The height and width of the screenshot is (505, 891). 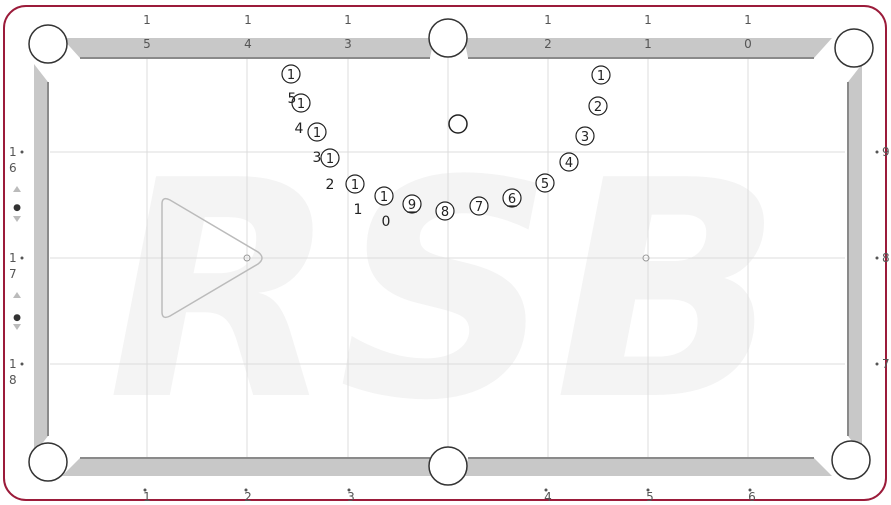 I want to click on ball-number: 7, so click(x=479, y=207).